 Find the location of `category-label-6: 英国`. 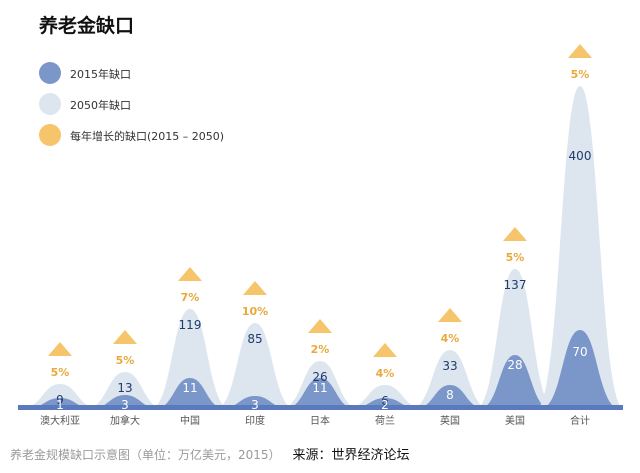

category-label-6: 英国 is located at coordinates (450, 420).